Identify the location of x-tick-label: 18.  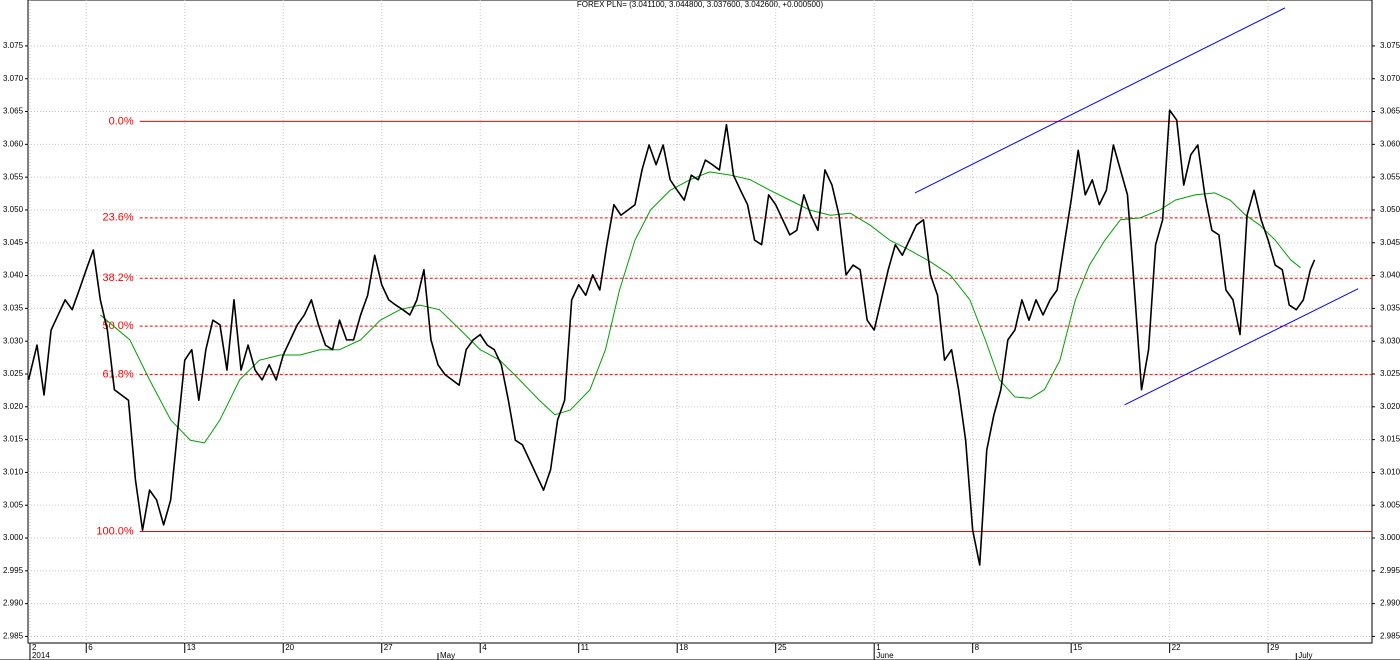
(683, 647).